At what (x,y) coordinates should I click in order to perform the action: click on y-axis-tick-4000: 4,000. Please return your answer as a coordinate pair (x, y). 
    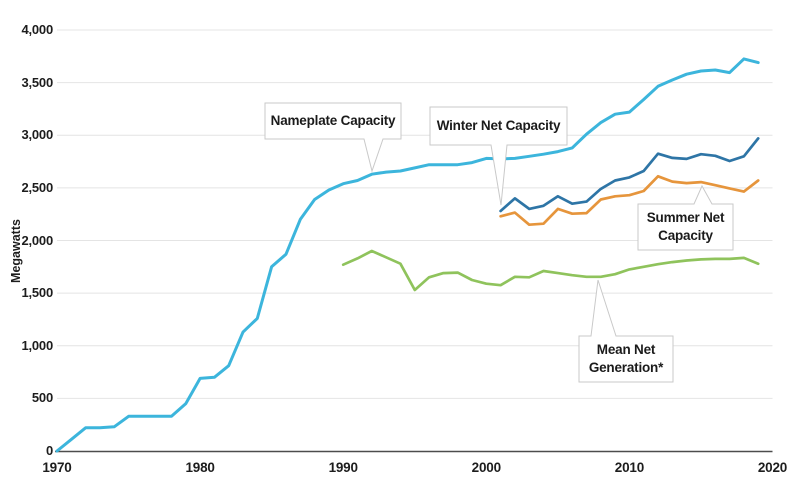
    Looking at the image, I should click on (37, 29).